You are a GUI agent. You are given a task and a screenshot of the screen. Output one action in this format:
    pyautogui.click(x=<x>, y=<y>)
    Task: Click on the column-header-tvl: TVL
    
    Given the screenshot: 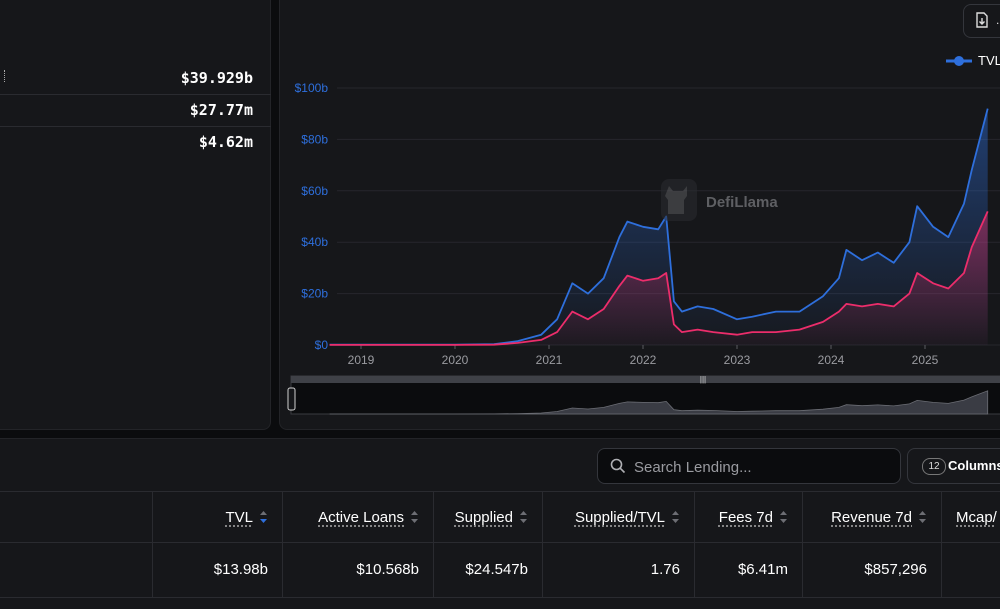 What is the action you would take?
    pyautogui.click(x=217, y=517)
    